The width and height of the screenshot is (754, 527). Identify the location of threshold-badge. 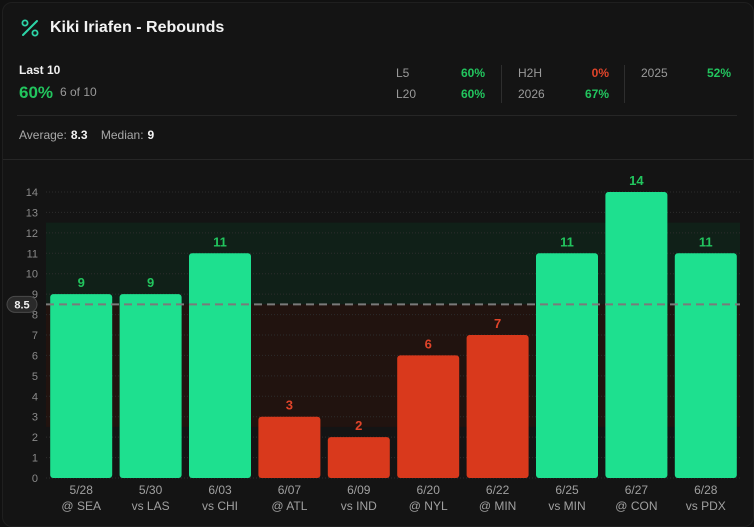
(22, 304).